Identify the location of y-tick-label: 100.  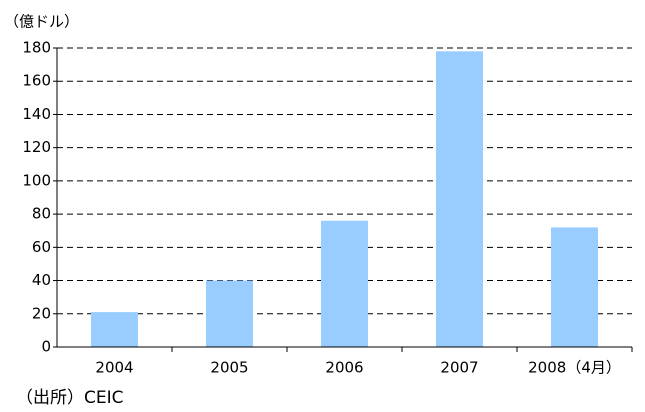
(36, 180).